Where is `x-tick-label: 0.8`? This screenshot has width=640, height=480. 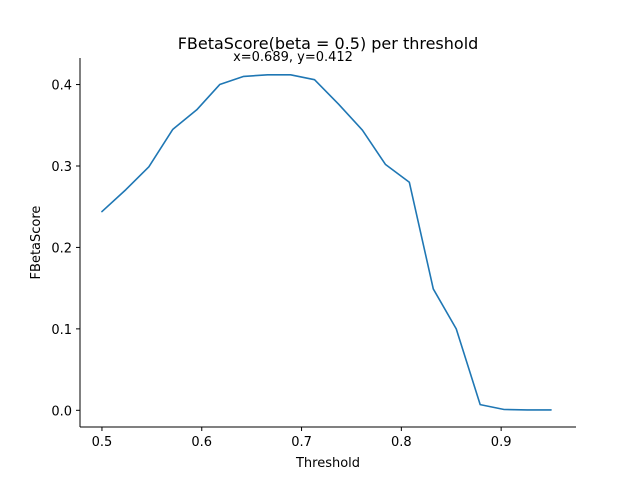 x-tick-label: 0.8 is located at coordinates (401, 442).